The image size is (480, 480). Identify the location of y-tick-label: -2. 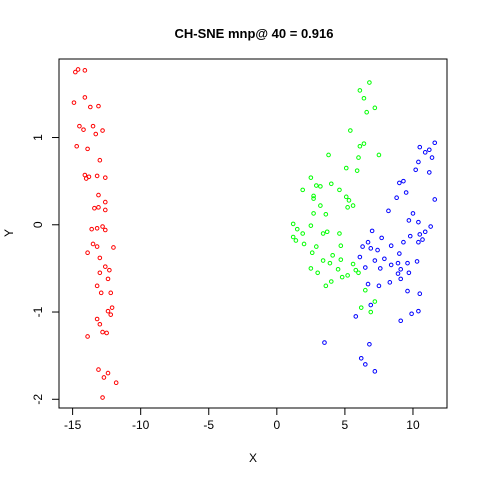
(38, 399).